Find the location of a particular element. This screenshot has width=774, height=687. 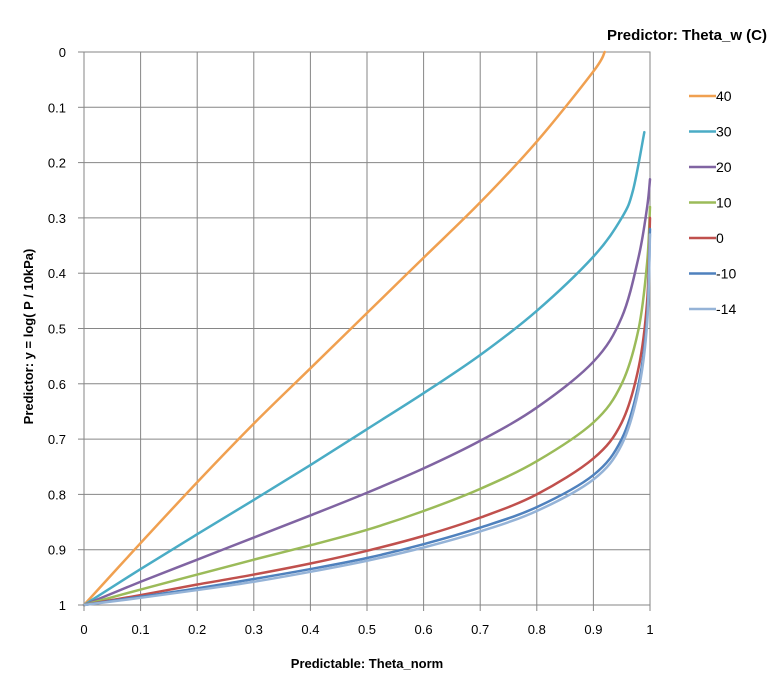

x-tick-label: 0.8 is located at coordinates (537, 629).